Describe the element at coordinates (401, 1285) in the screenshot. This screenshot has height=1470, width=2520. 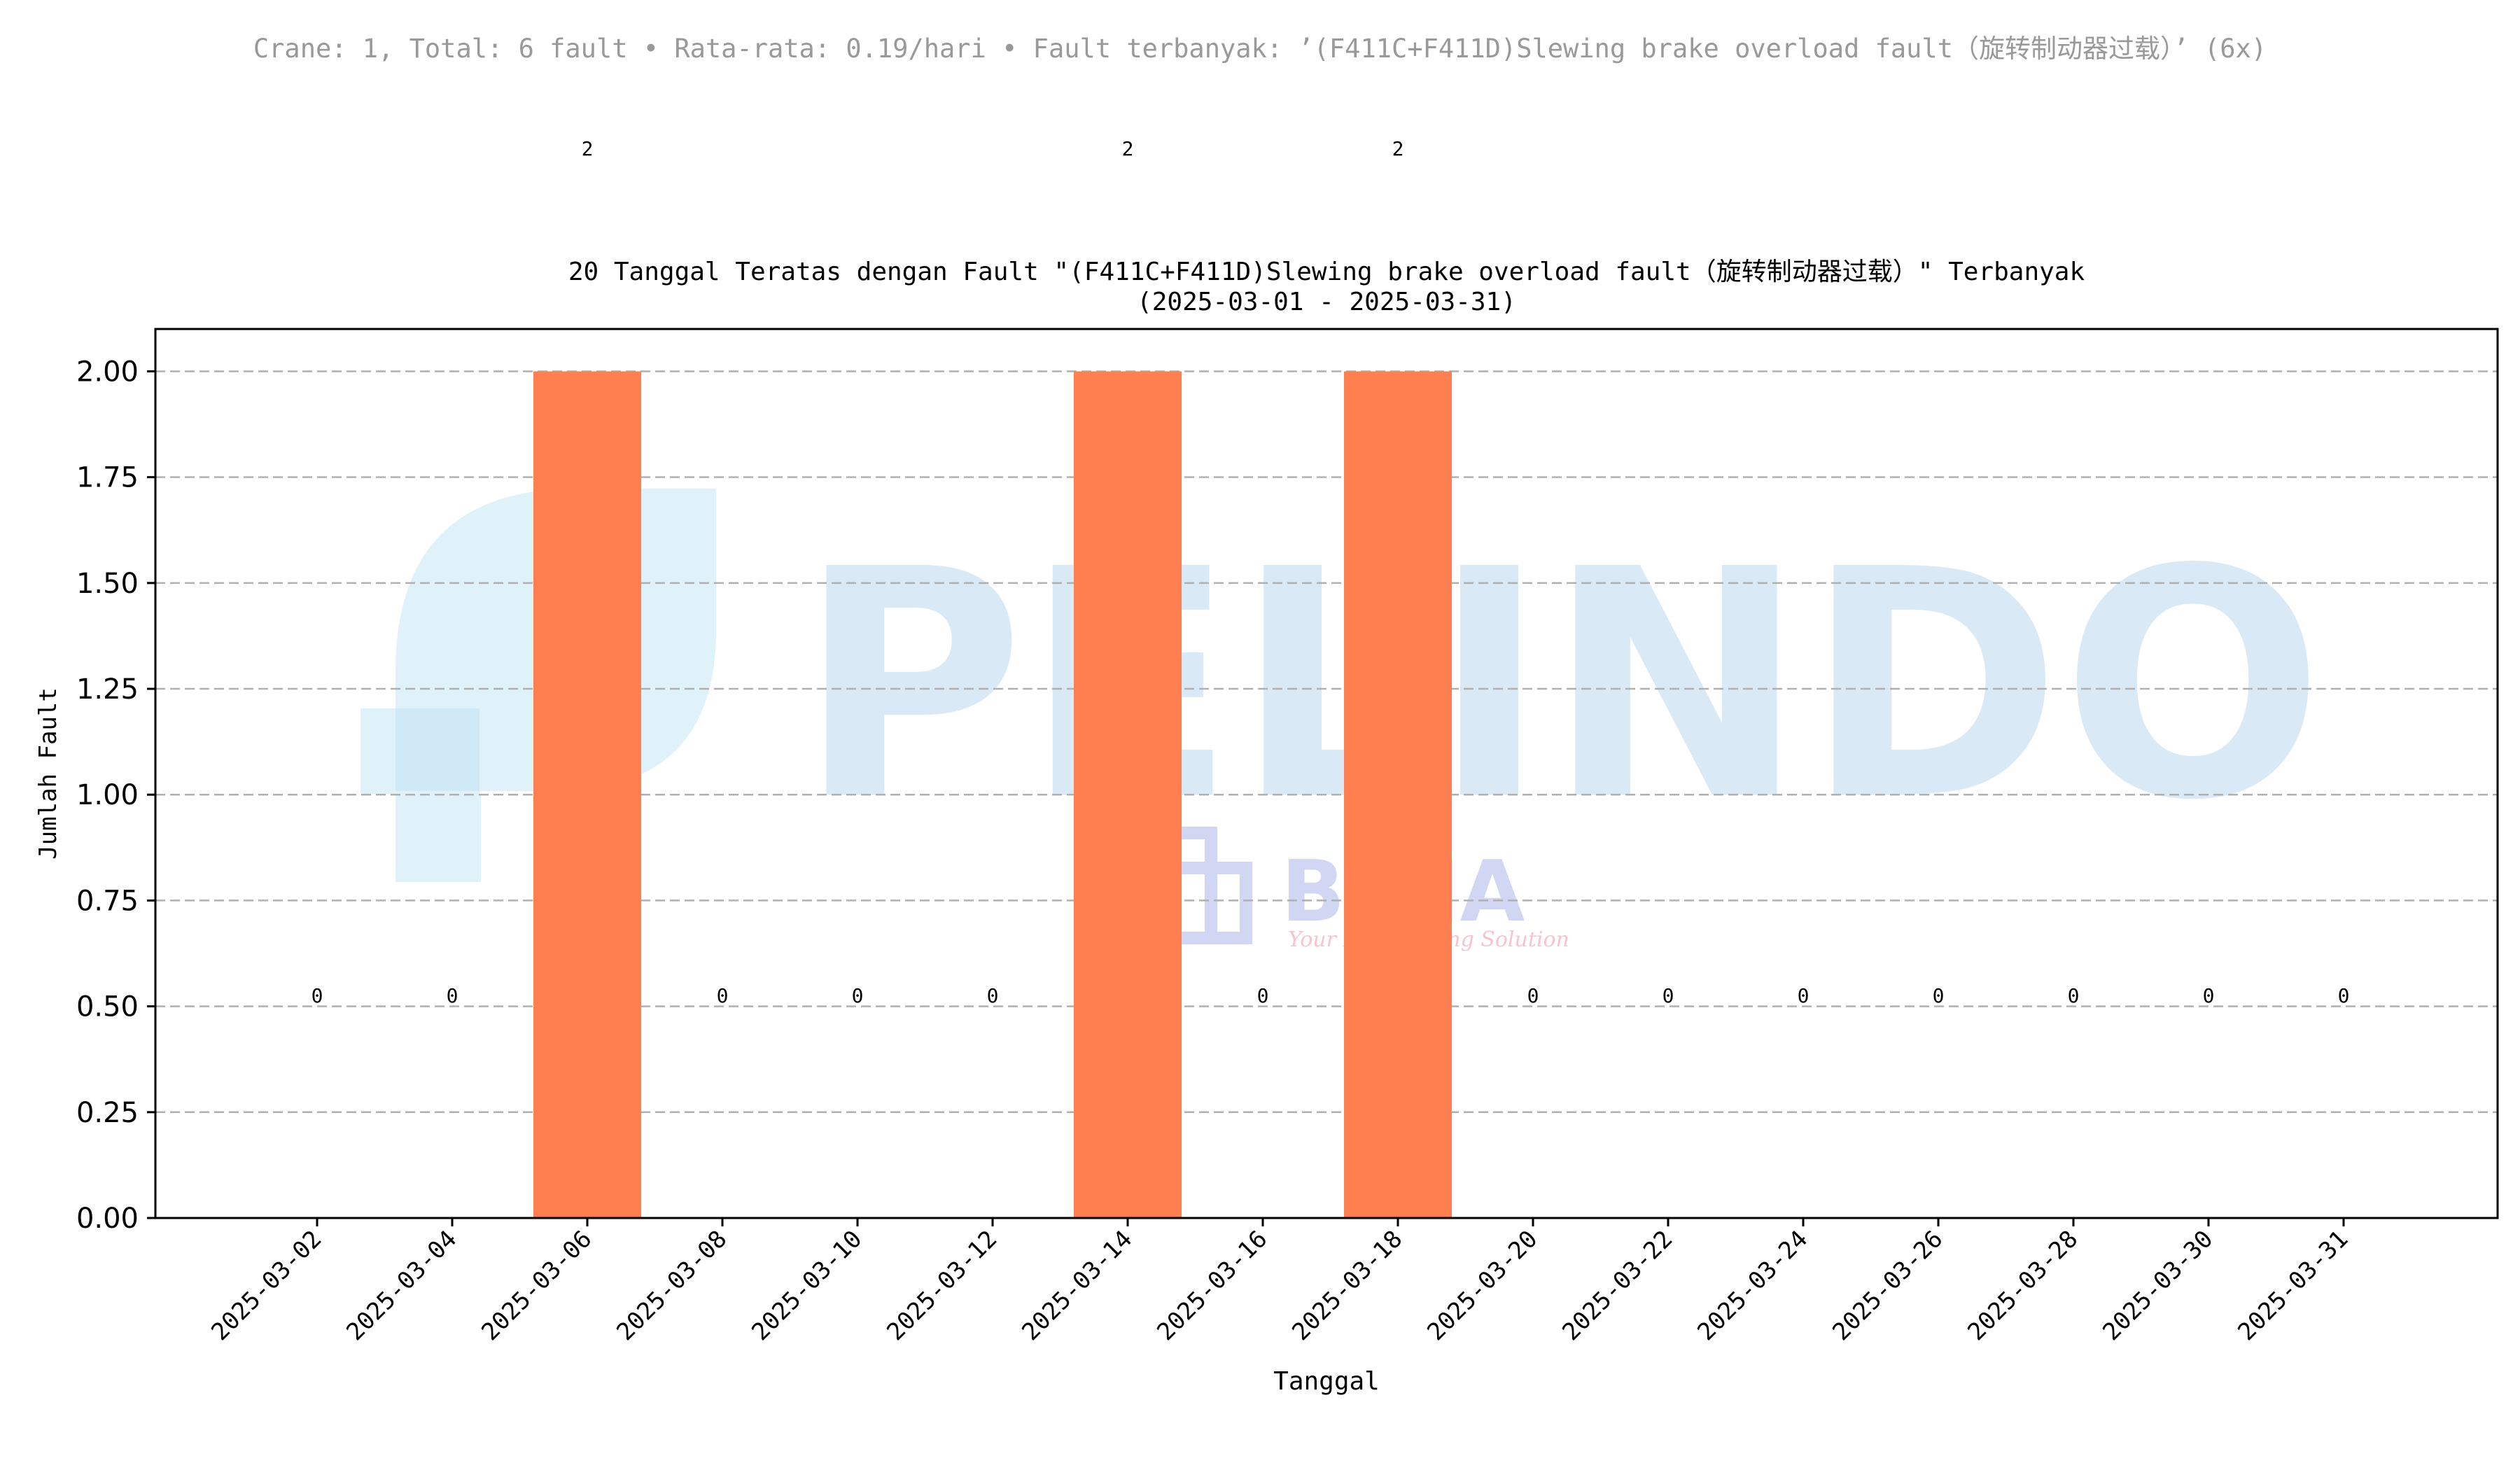
I see `x-tick-label: 2025-03-04` at that location.